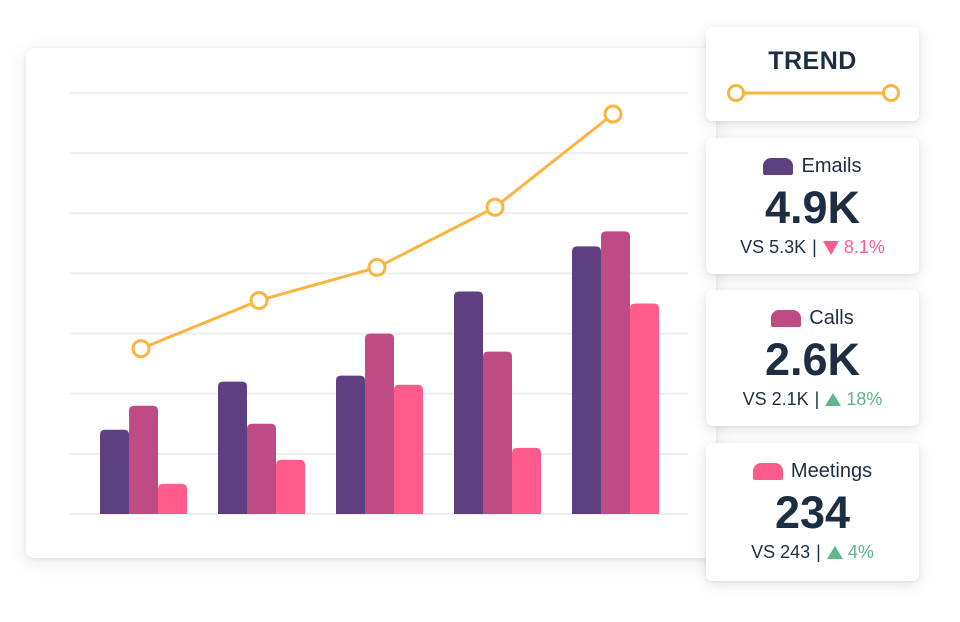  What do you see at coordinates (767, 471) in the screenshot?
I see `meetings-swatch-icon` at bounding box center [767, 471].